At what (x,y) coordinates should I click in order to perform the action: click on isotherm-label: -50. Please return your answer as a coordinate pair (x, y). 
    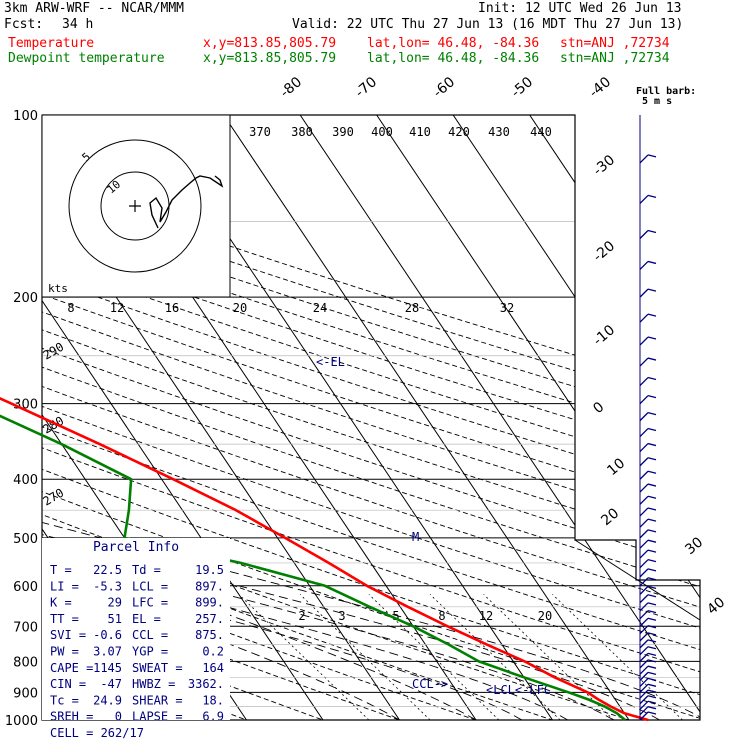
    Looking at the image, I should click on (522, 87).